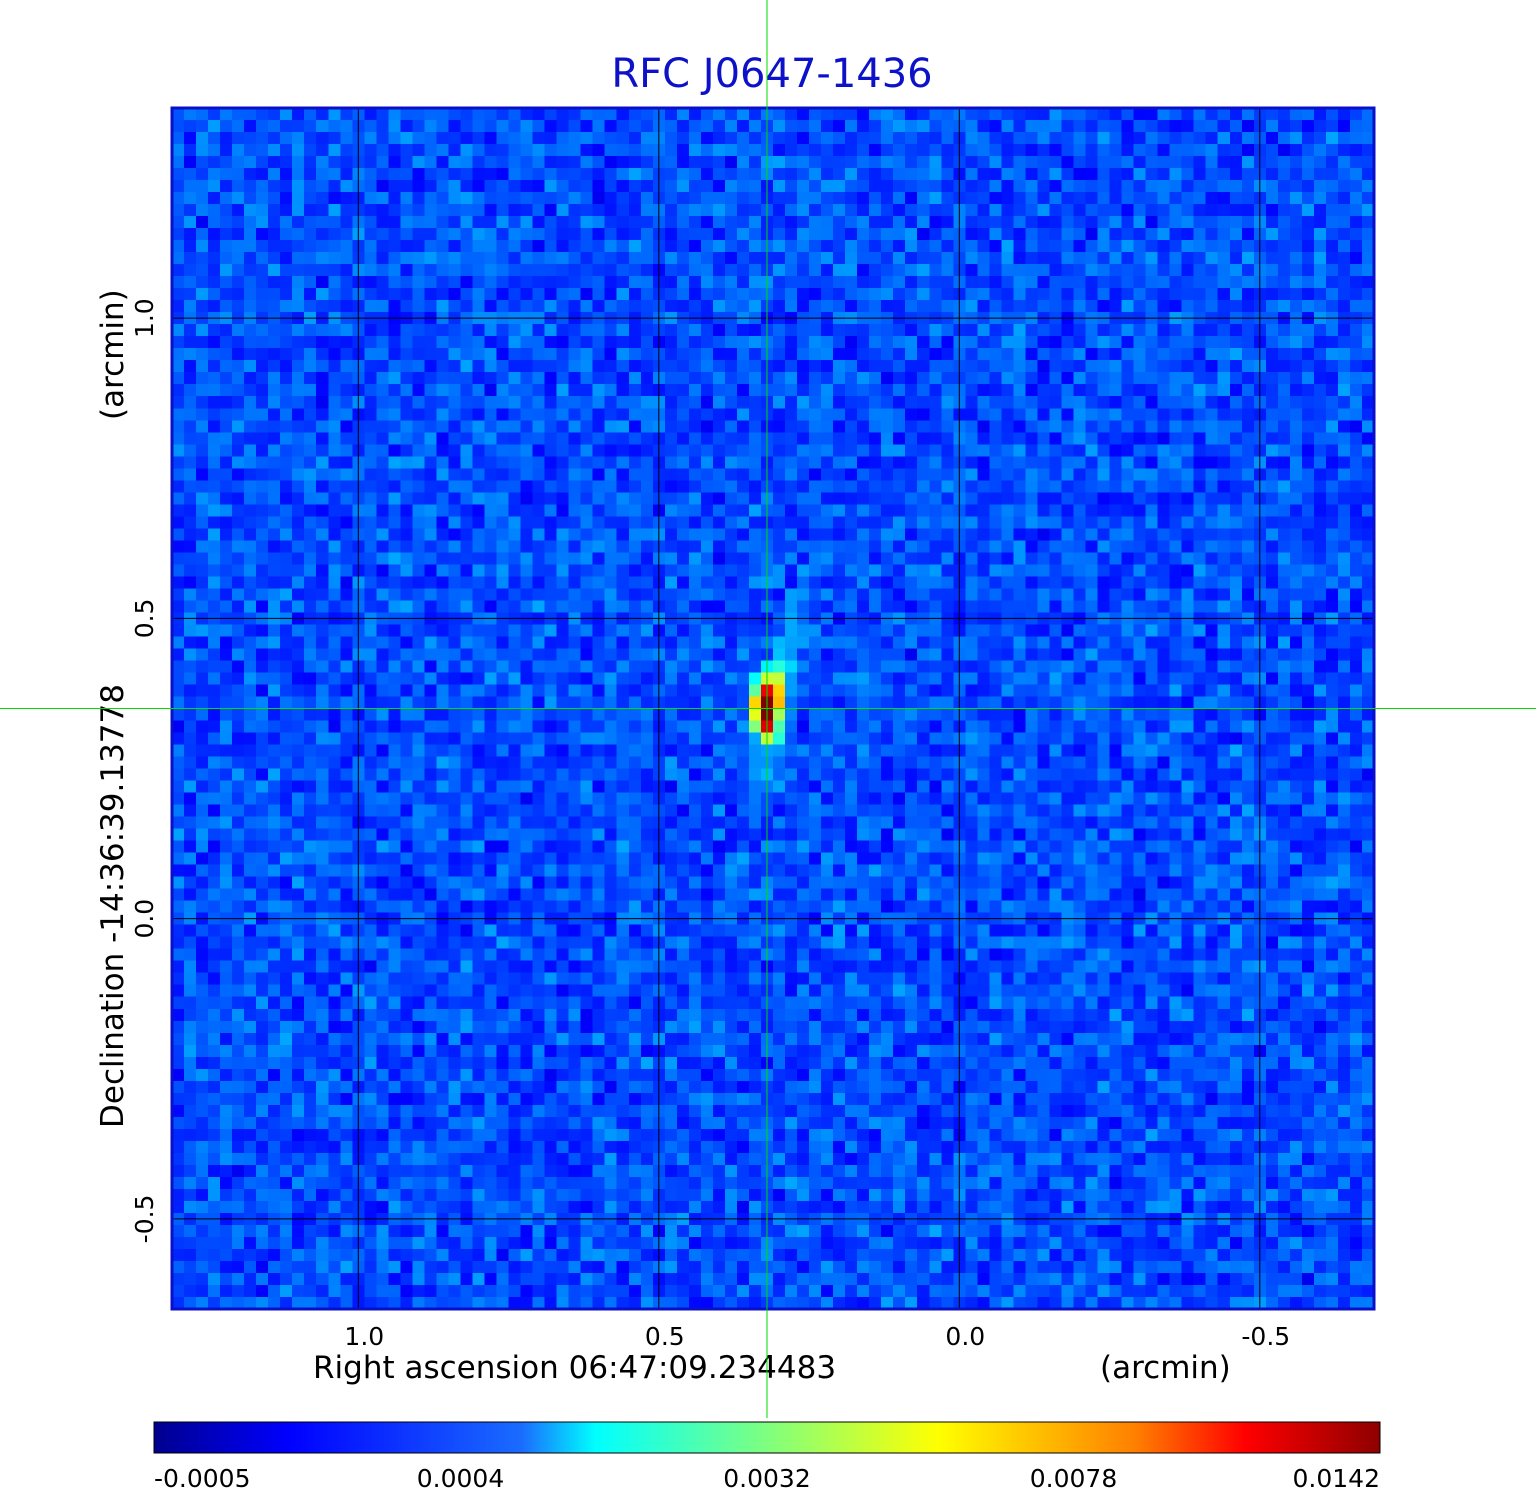 The height and width of the screenshot is (1511, 1536). Describe the element at coordinates (767, 1437) in the screenshot. I see `colorbar-gradient` at that location.